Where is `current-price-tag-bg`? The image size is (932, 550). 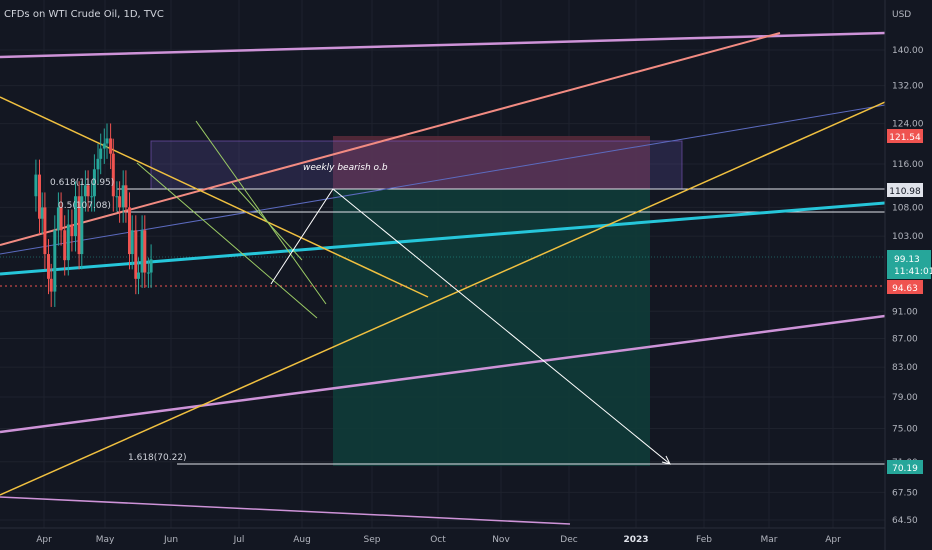
current-price-tag-bg is located at coordinates (909, 264).